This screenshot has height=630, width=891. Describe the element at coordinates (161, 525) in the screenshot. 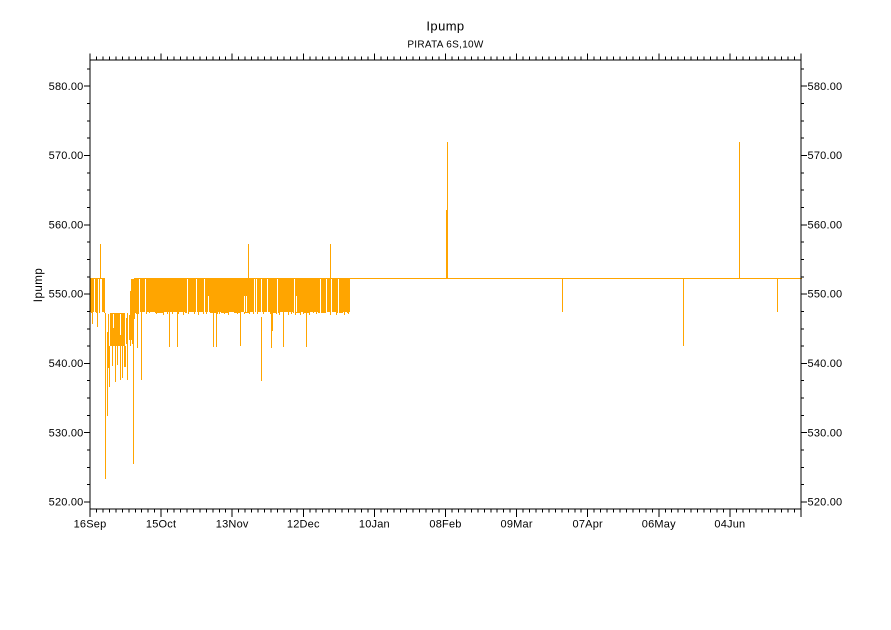

I see `svg-text: 15Oct` at that location.